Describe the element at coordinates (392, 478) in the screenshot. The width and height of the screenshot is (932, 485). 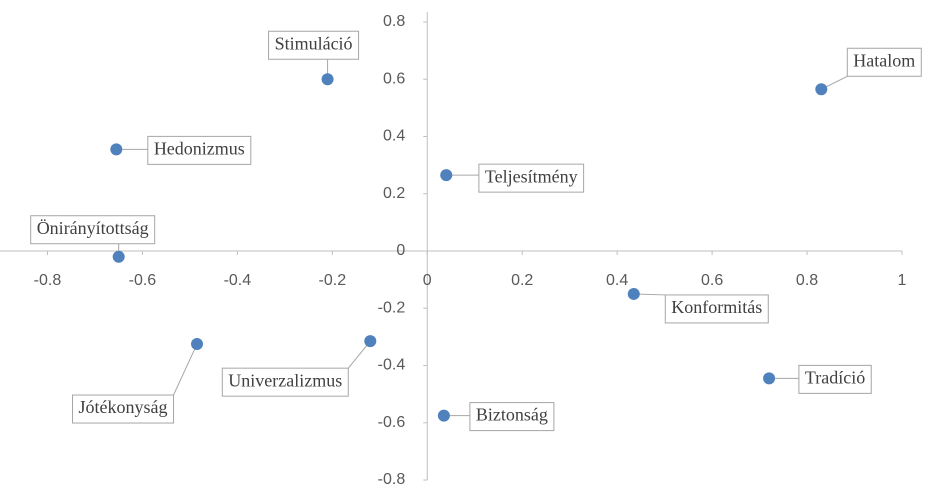
I see `y-tick-label: -0.8` at that location.